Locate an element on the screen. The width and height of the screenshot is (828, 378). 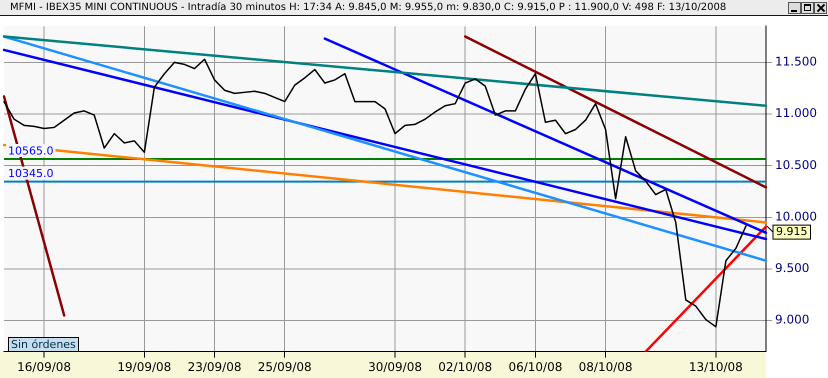
y-tick-label: 9.500 is located at coordinates (792, 268).